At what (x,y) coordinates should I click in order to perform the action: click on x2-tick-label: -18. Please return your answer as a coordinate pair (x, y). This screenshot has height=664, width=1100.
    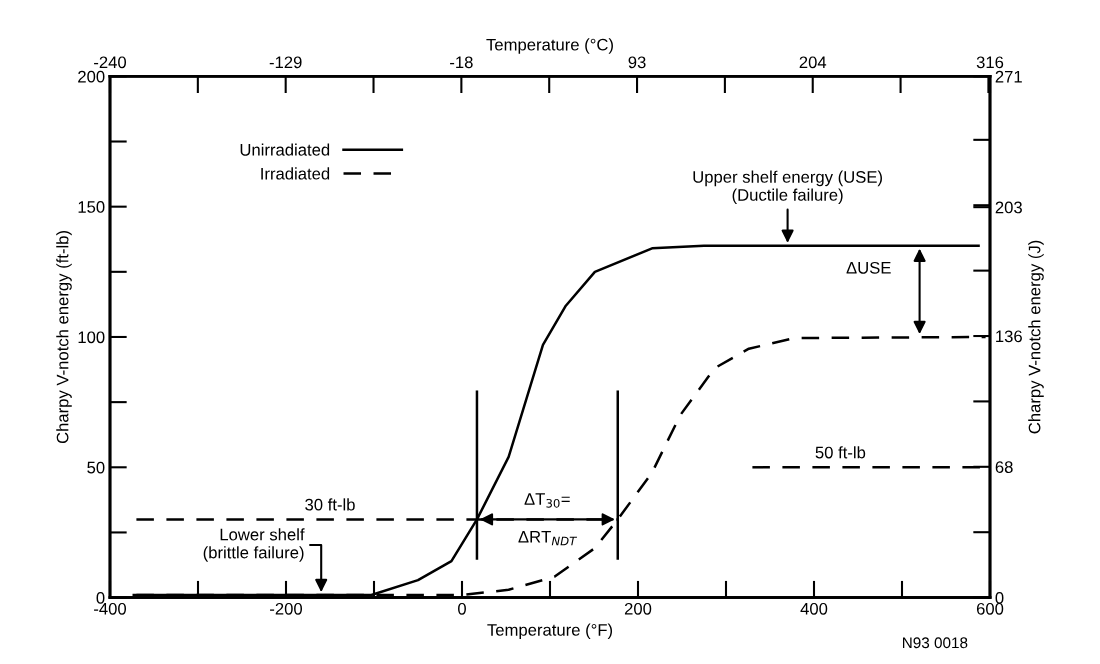
    Looking at the image, I should click on (461, 62).